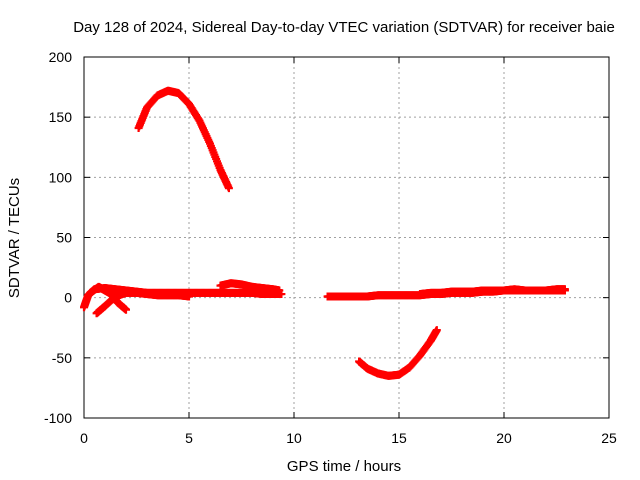 Image resolution: width=640 pixels, height=480 pixels. What do you see at coordinates (84, 438) in the screenshot?
I see `x-tick-label: 0` at bounding box center [84, 438].